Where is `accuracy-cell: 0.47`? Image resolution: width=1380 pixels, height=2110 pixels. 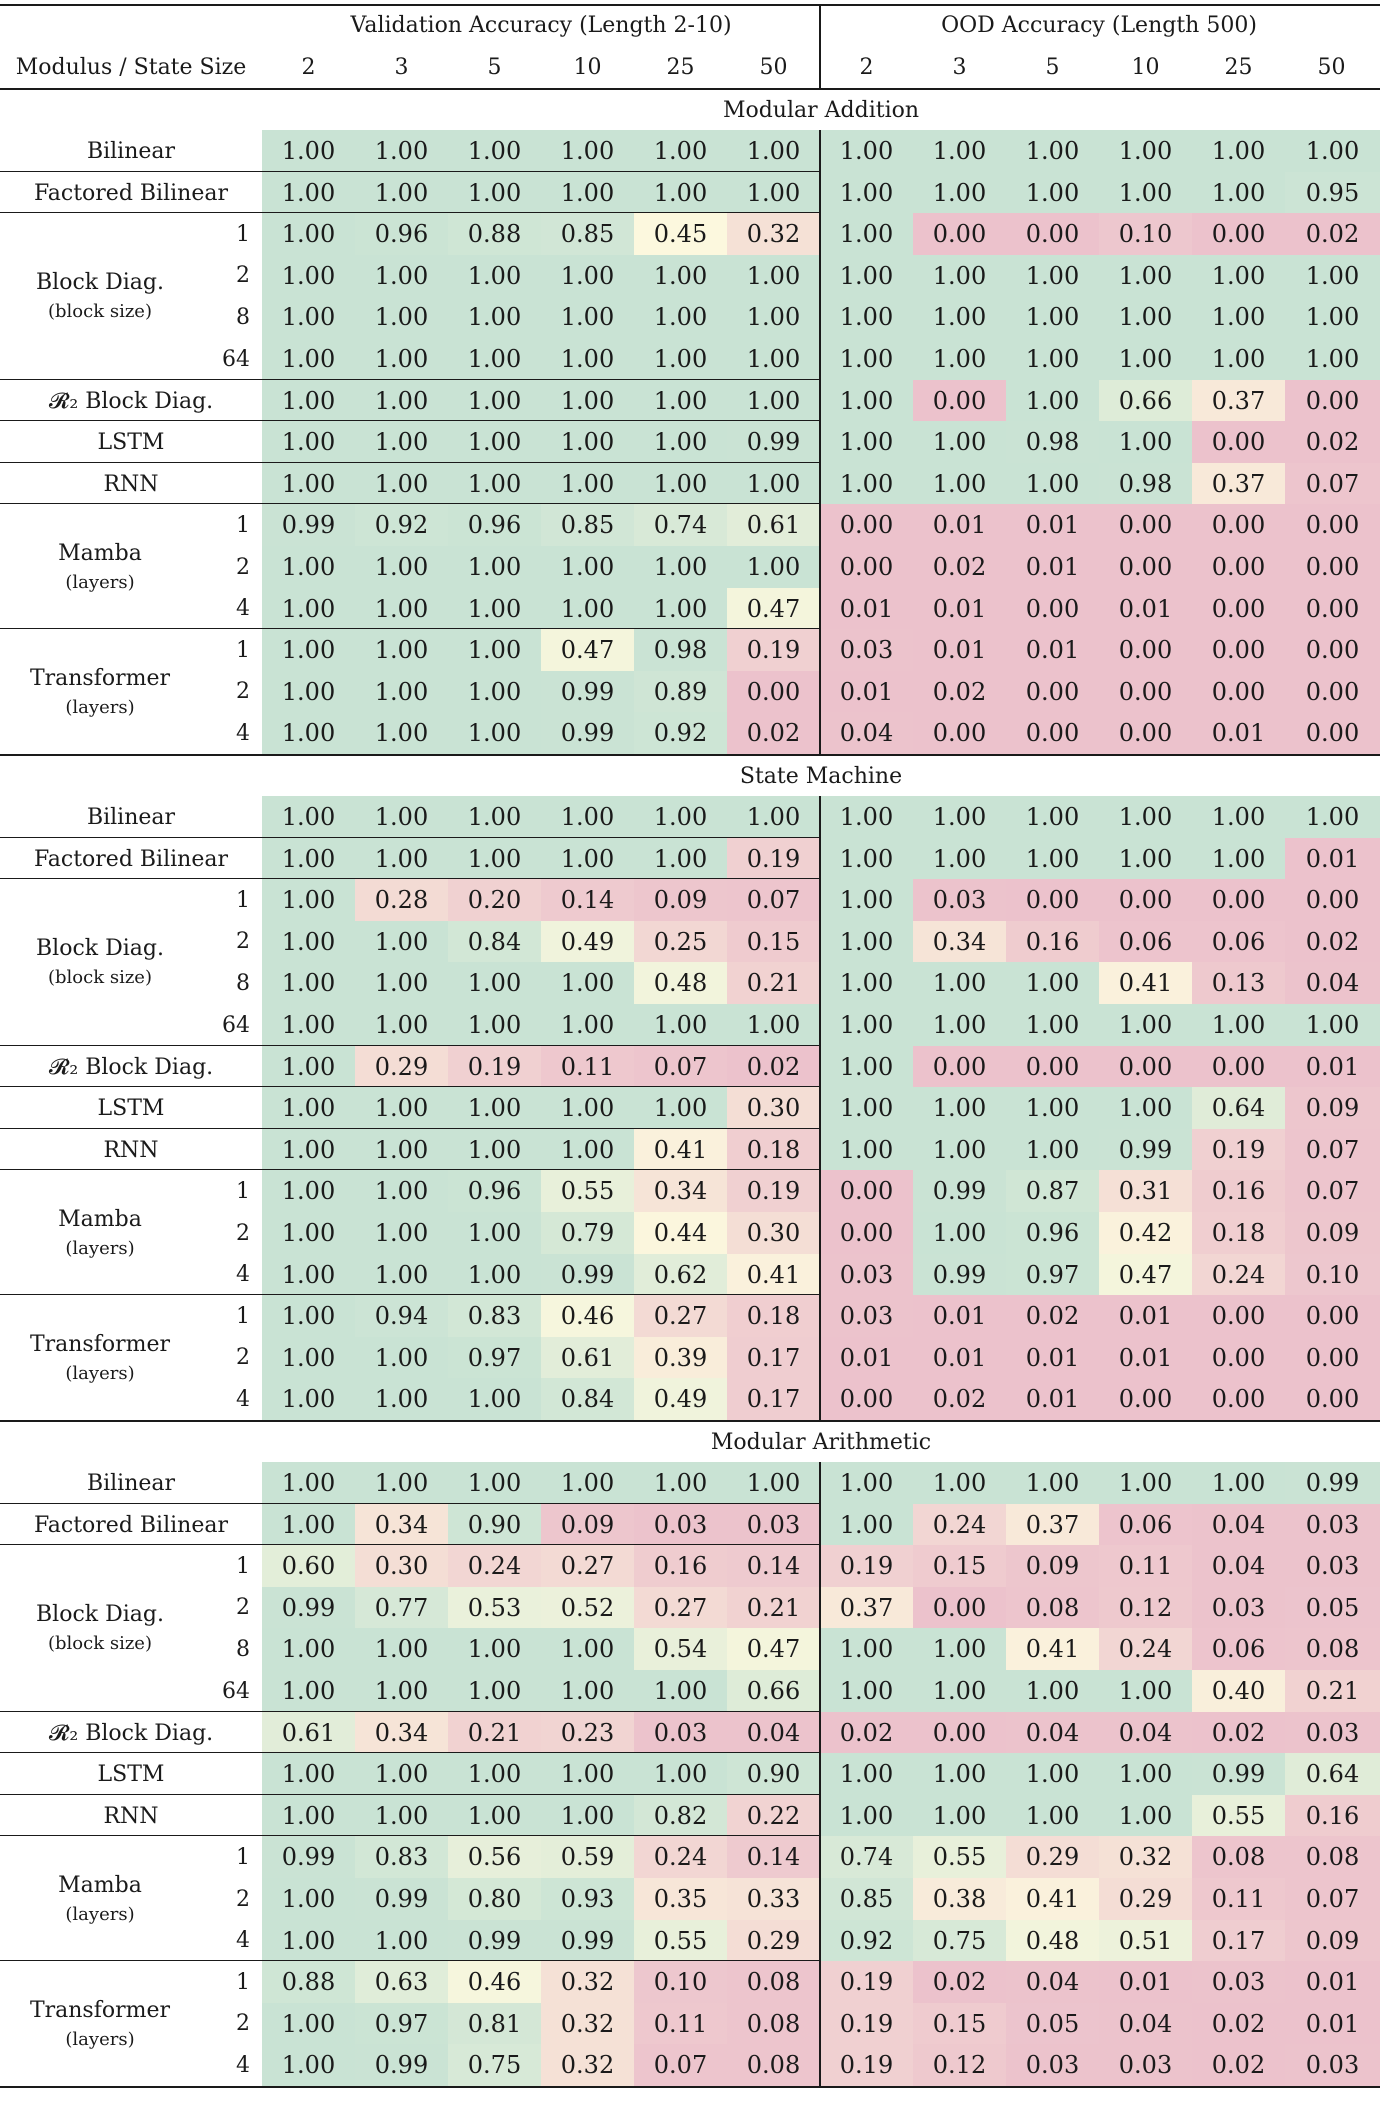 accuracy-cell: 0.47 is located at coordinates (773, 608).